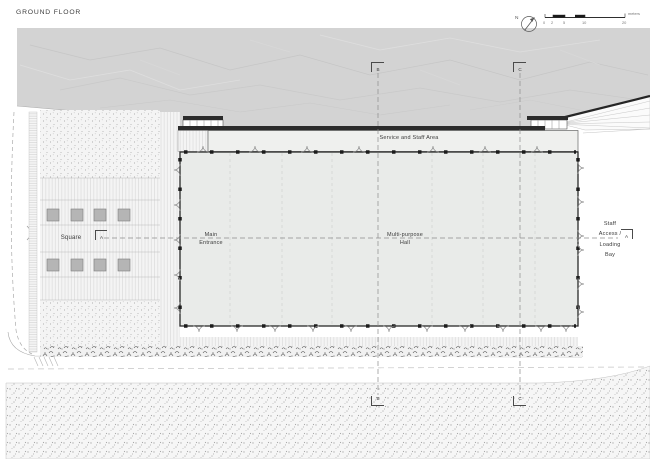  What do you see at coordinates (517, 18) in the screenshot?
I see `north-label: N` at bounding box center [517, 18].